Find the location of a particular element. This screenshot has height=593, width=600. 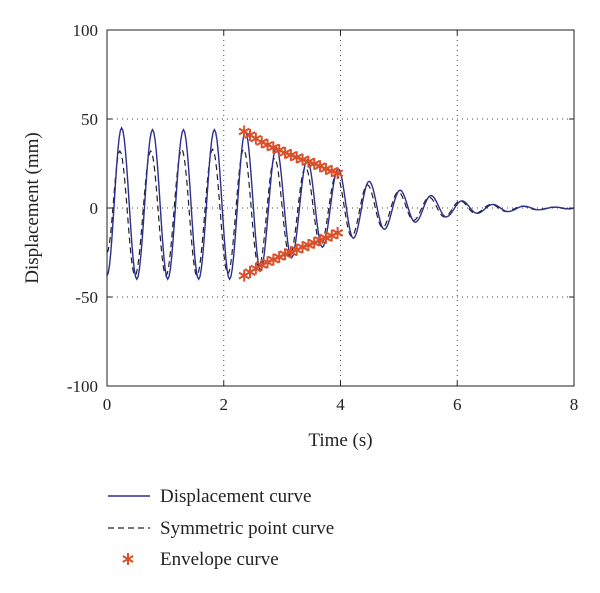

x-tick-label-2: 4 is located at coordinates (340, 404).